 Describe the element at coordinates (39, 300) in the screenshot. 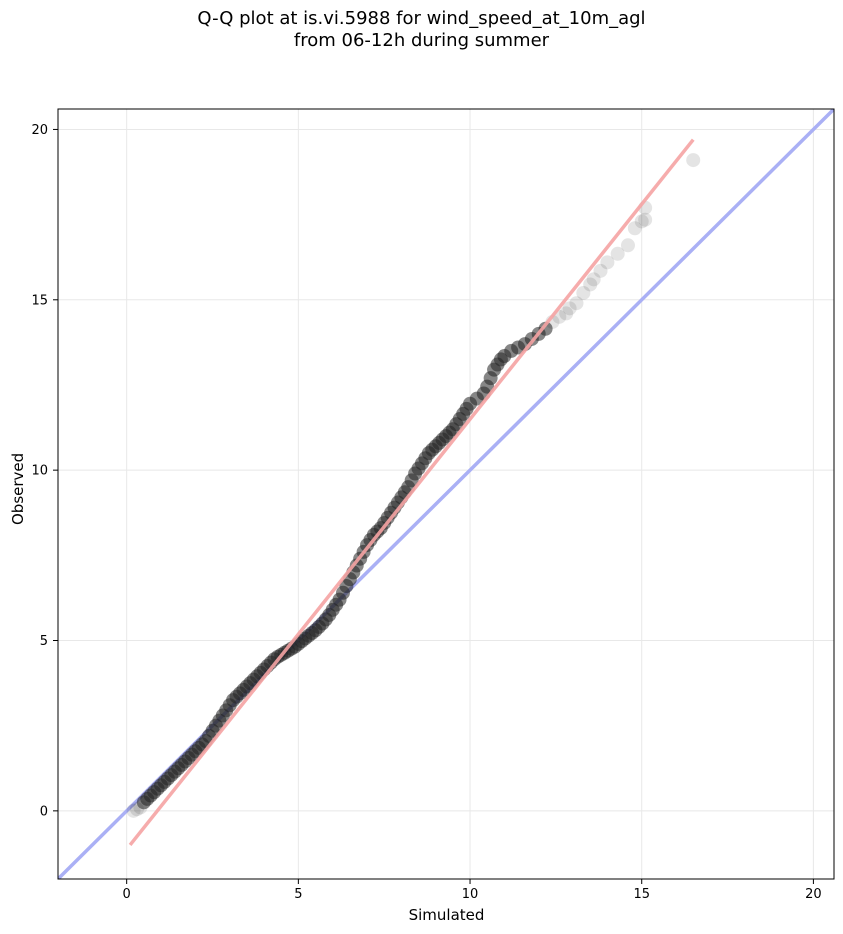

I see `y-tick-label: 15` at that location.